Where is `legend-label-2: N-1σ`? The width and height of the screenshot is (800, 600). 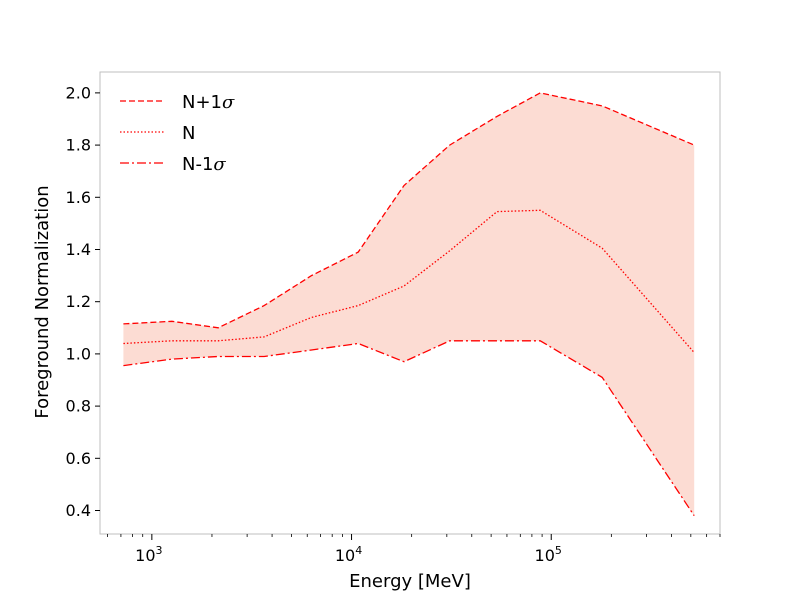 legend-label-2: N-1σ is located at coordinates (204, 164).